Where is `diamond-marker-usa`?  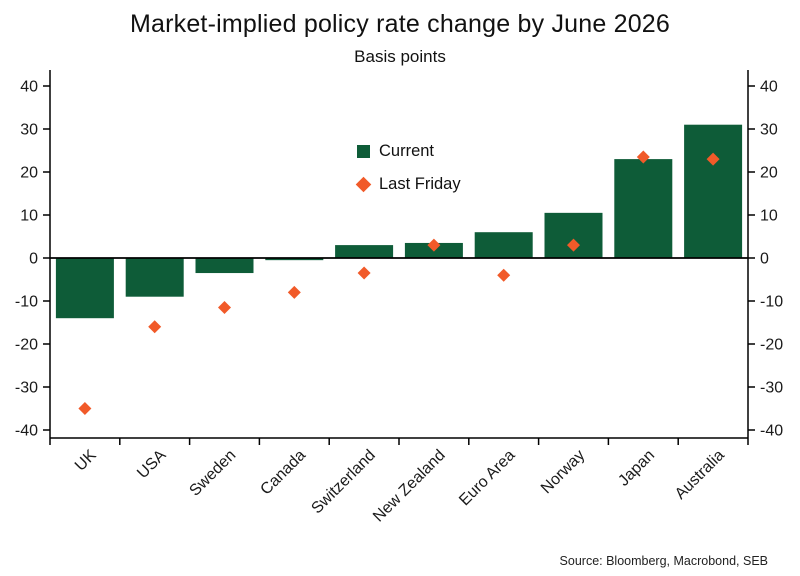
diamond-marker-usa is located at coordinates (155, 327).